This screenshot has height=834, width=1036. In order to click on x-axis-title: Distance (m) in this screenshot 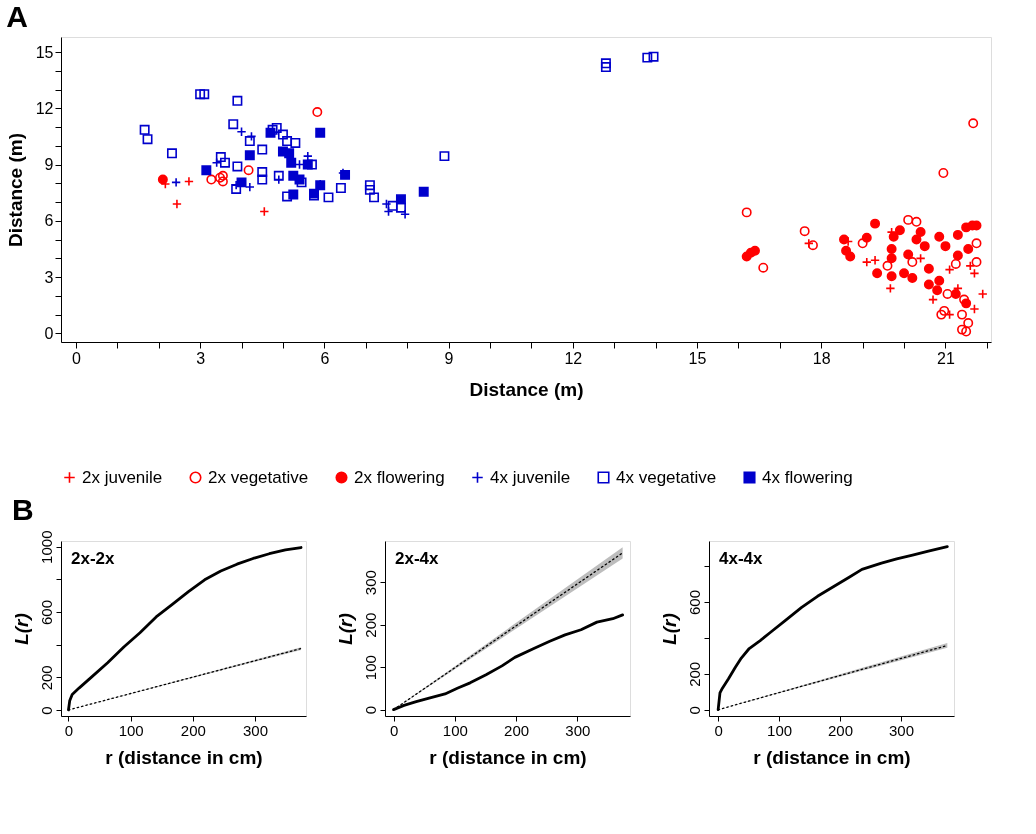, I will do `click(526, 389)`.